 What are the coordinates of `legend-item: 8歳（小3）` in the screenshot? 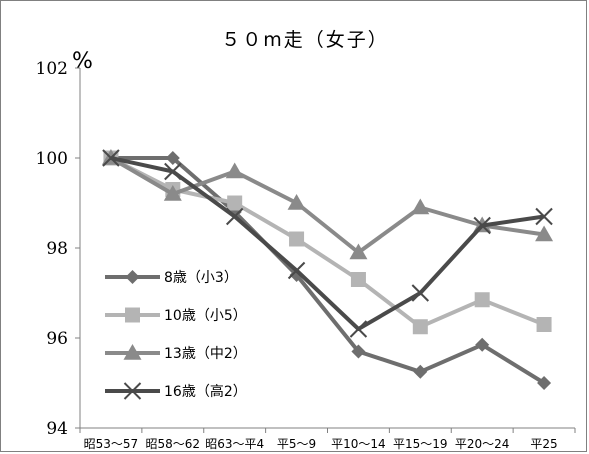 It's located at (171, 278).